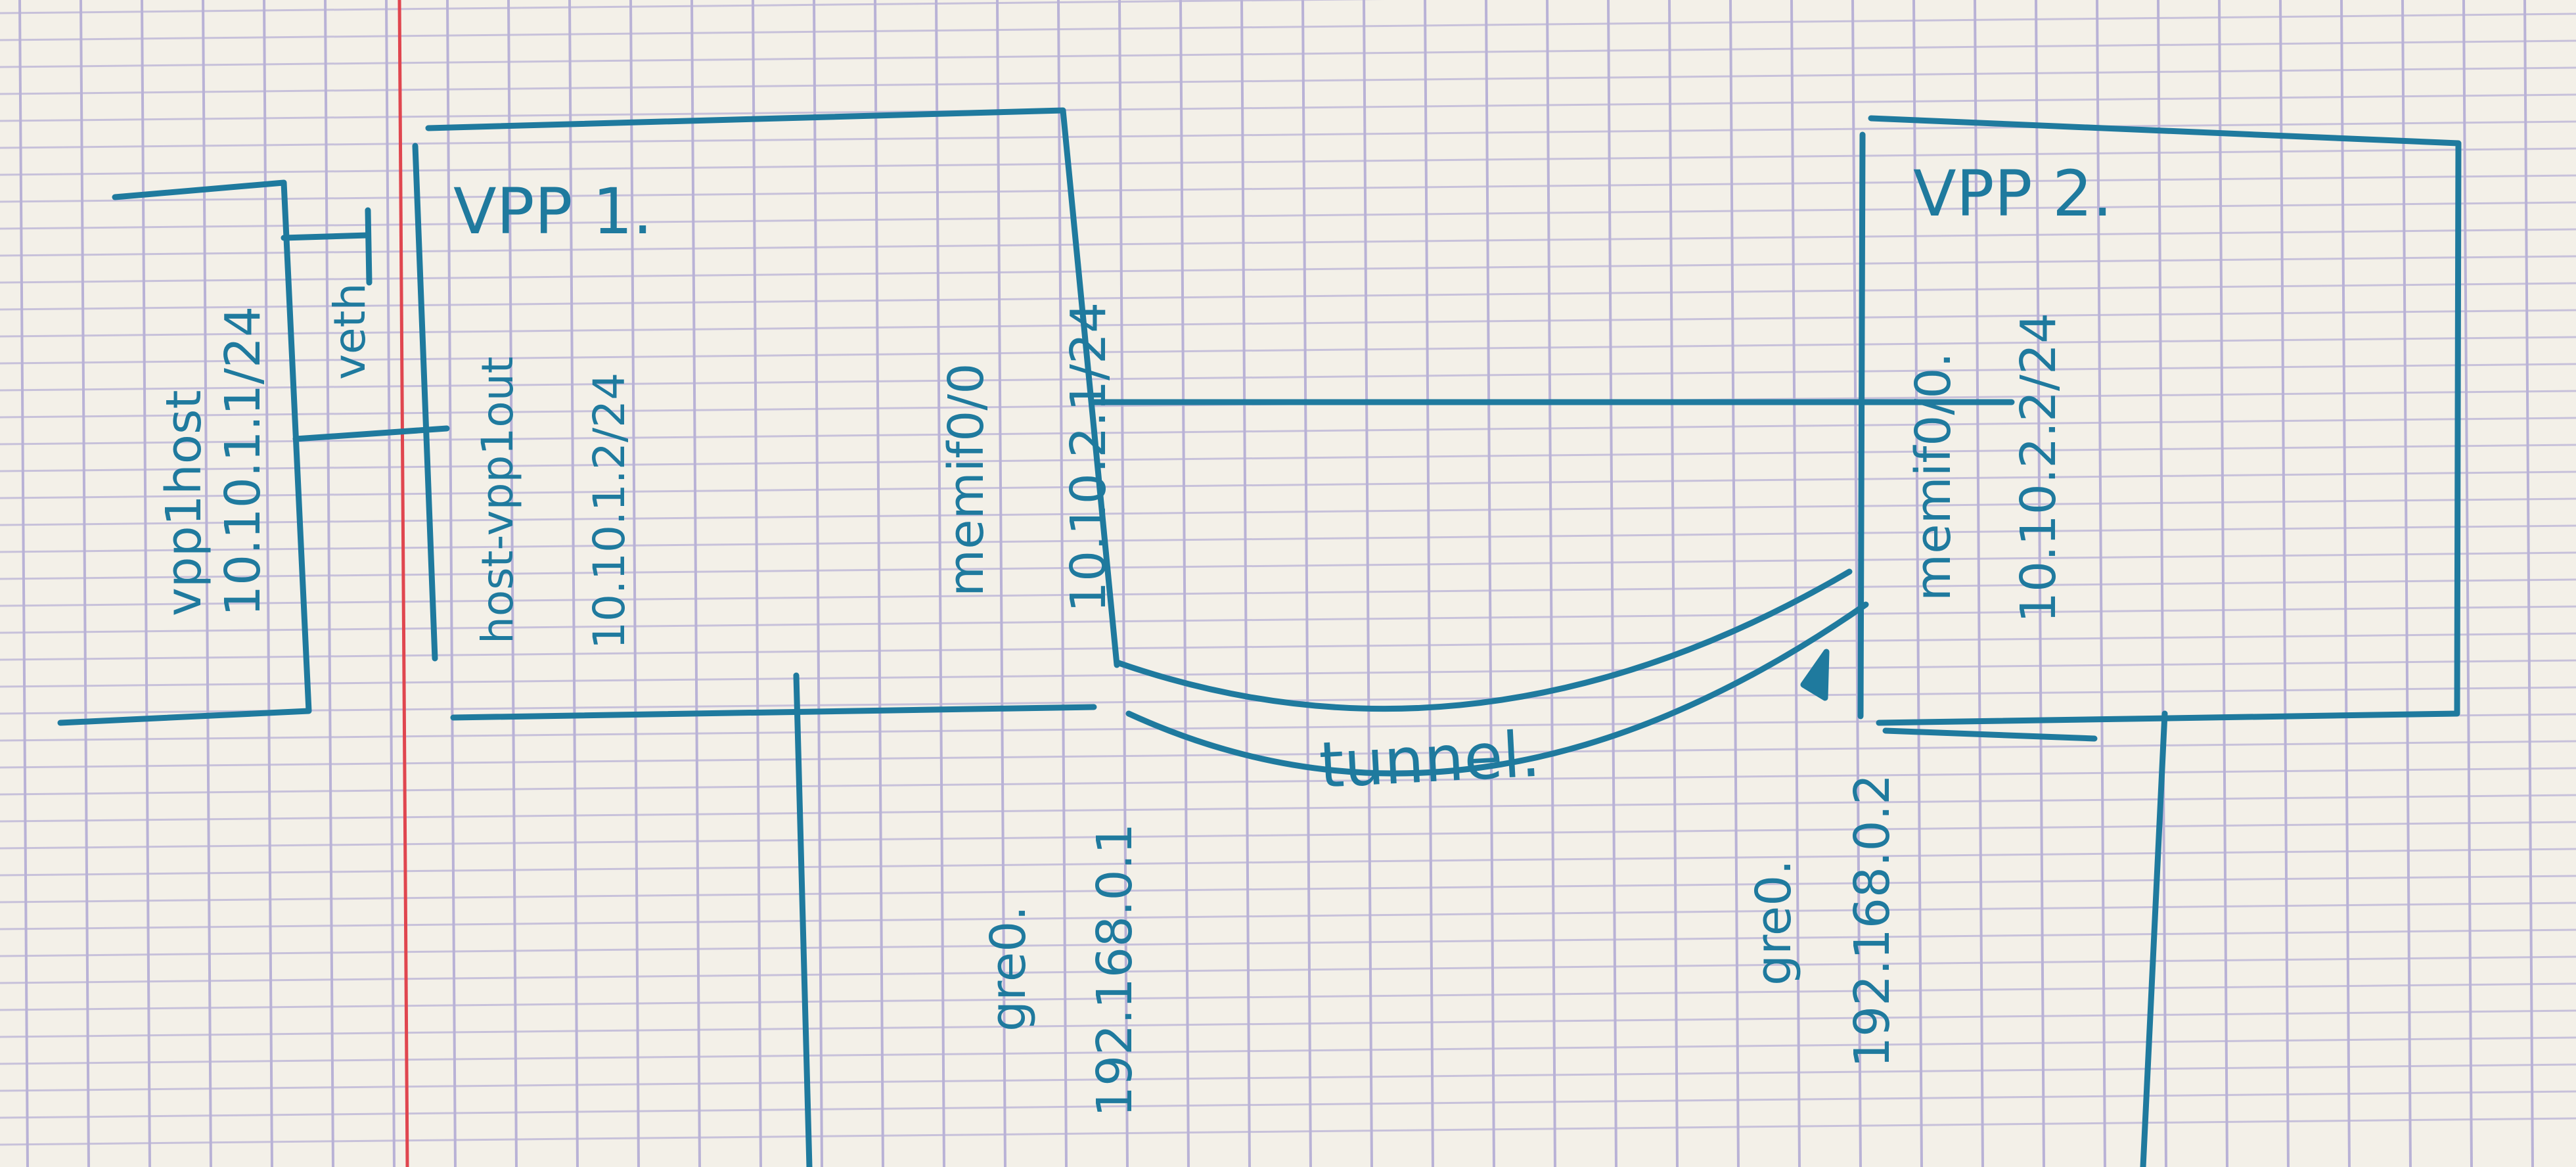 This screenshot has width=2576, height=1167. What do you see at coordinates (1872, 921) in the screenshot?
I see `vpp2-gre-address: 192.168.0.2` at bounding box center [1872, 921].